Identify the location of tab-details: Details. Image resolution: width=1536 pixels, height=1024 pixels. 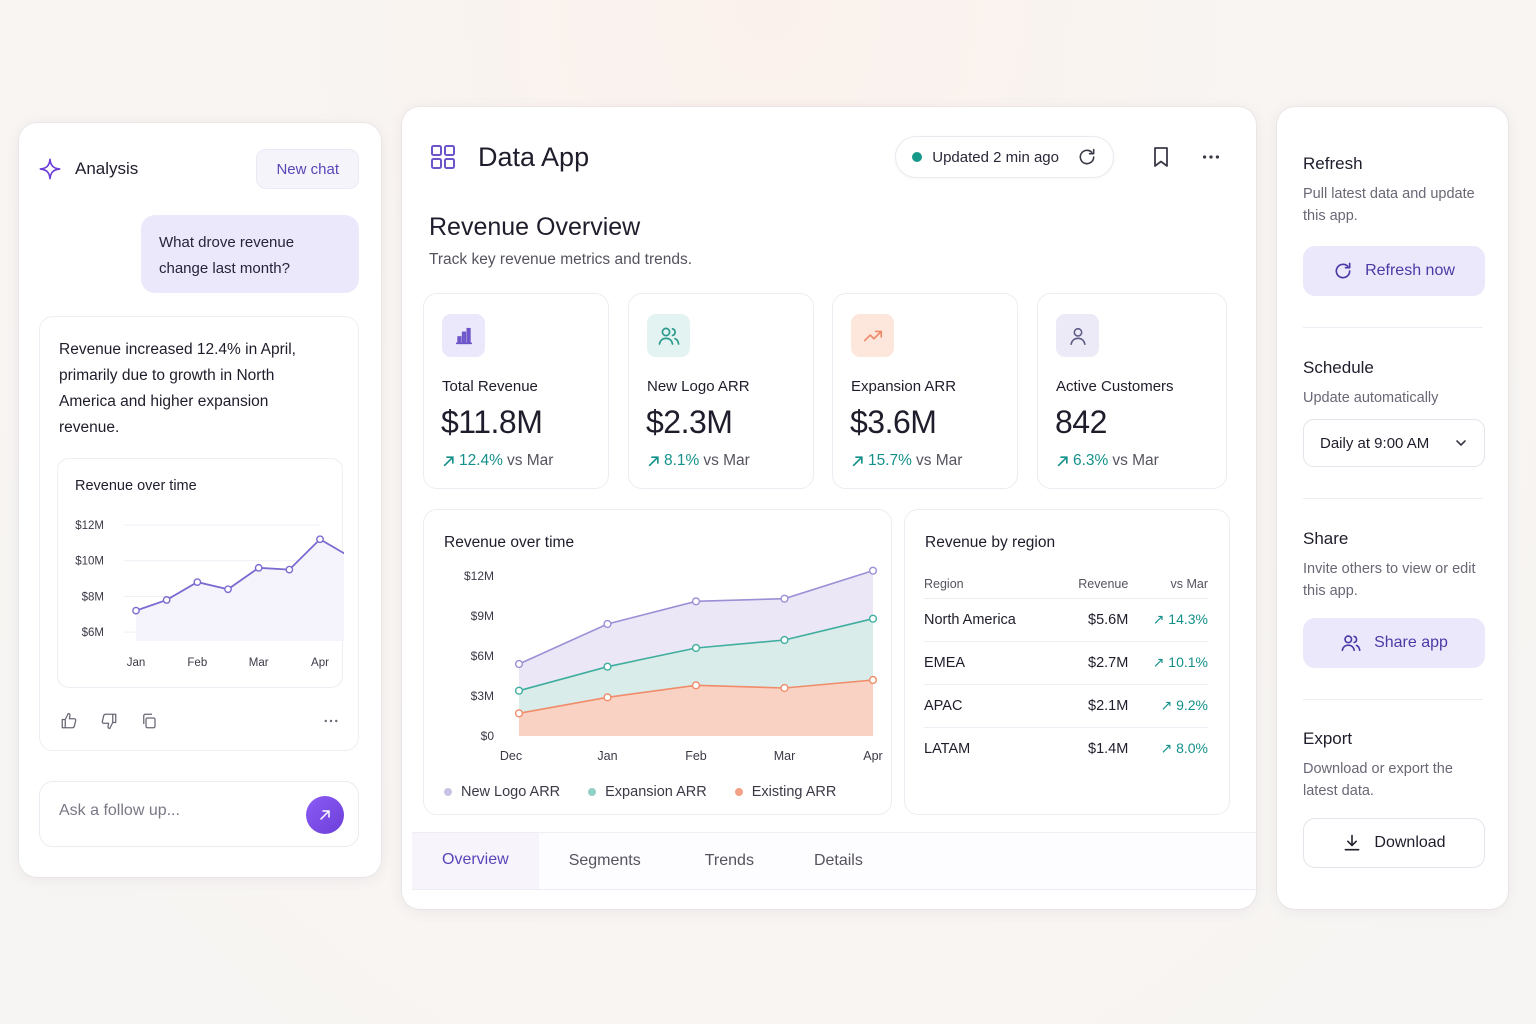
(838, 860).